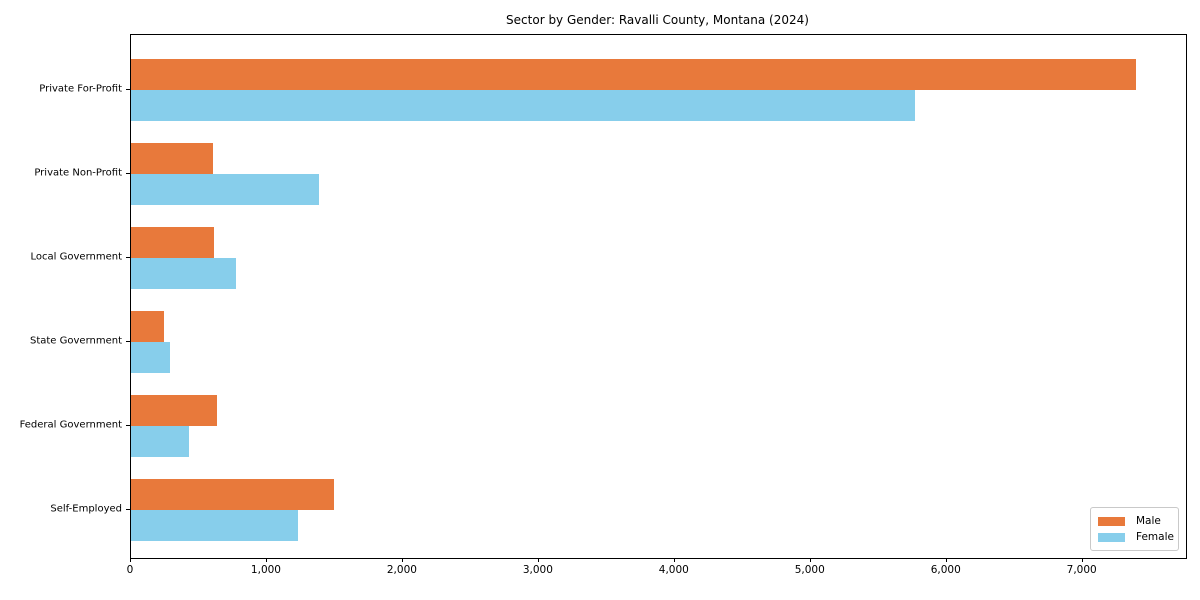 This screenshot has height=600, width=1200. What do you see at coordinates (1155, 537) in the screenshot?
I see `legend-label-female: Female` at bounding box center [1155, 537].